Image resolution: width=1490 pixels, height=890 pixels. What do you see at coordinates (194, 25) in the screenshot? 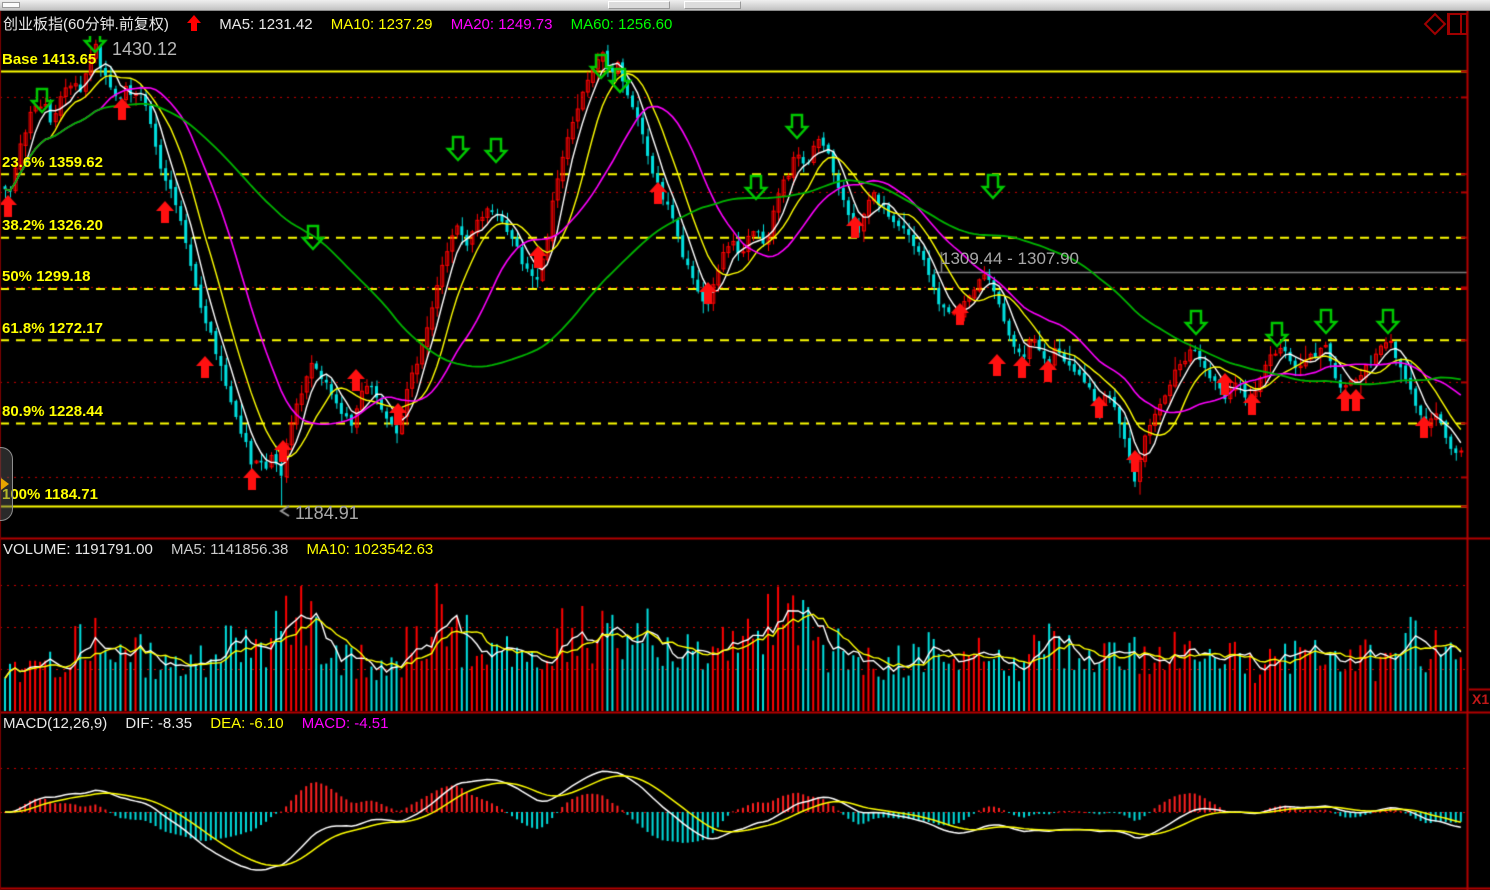
I see `up-arrow-icon` at bounding box center [194, 25].